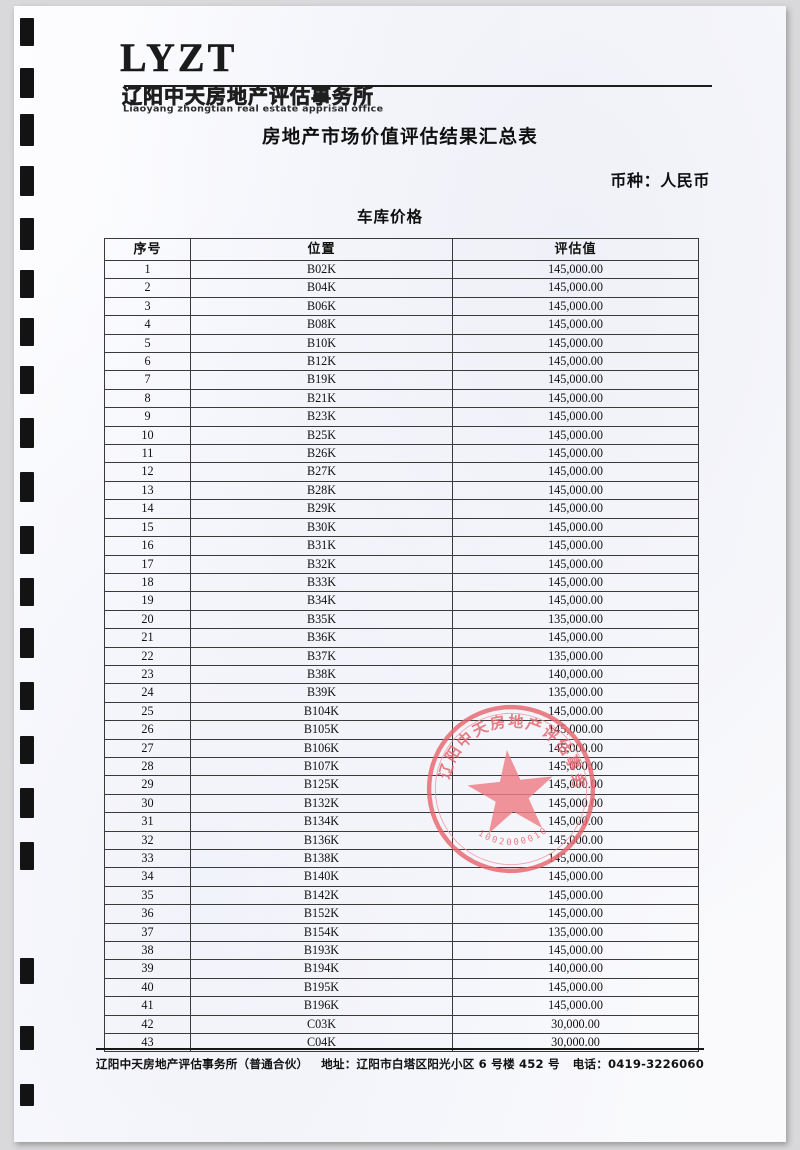  Describe the element at coordinates (147, 969) in the screenshot. I see `cell-index: 39` at that location.